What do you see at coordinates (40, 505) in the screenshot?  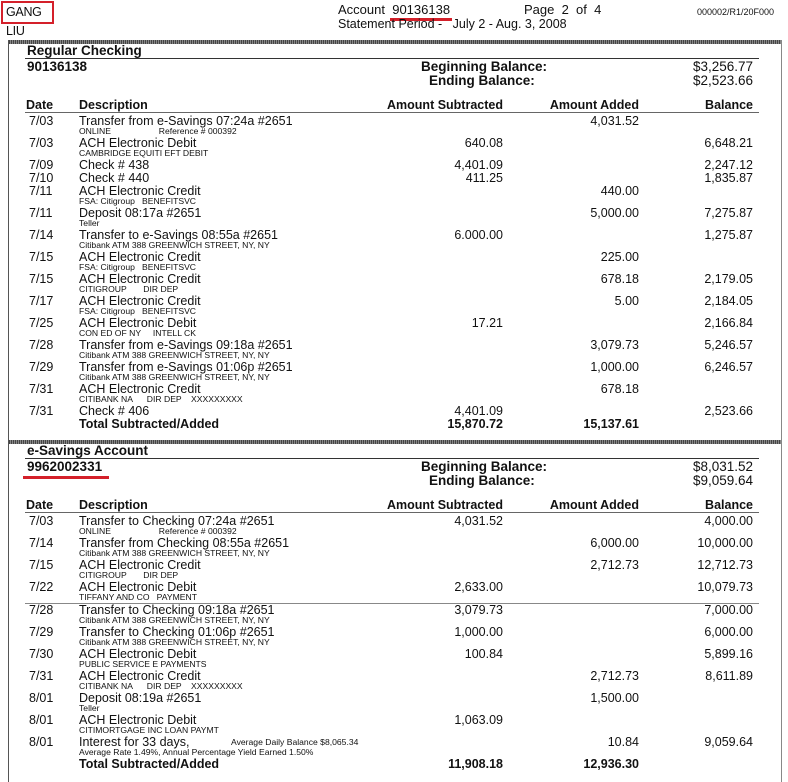 I see `col-date: Date` at bounding box center [40, 505].